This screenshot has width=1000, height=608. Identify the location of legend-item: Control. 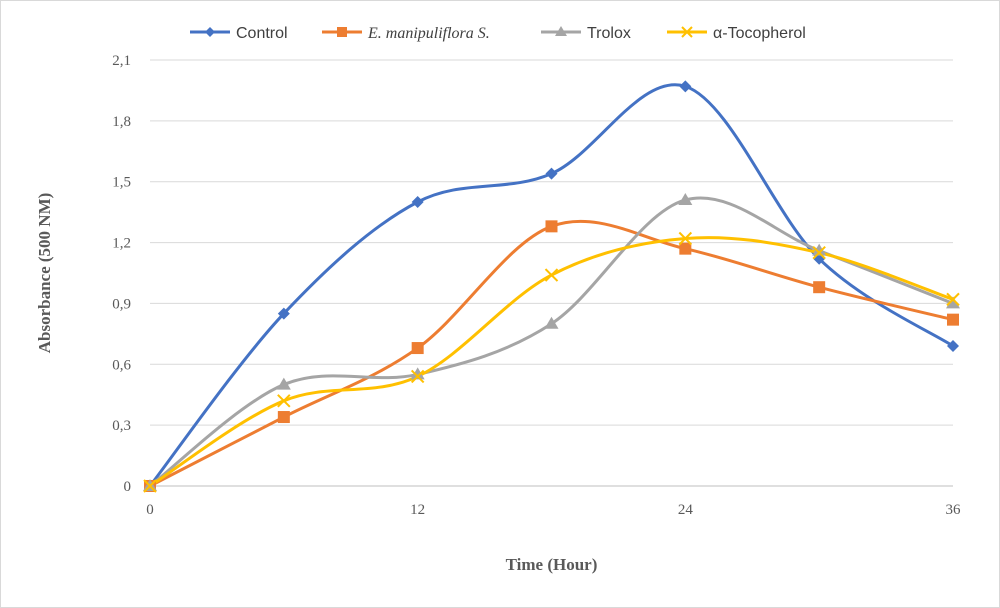
(239, 33).